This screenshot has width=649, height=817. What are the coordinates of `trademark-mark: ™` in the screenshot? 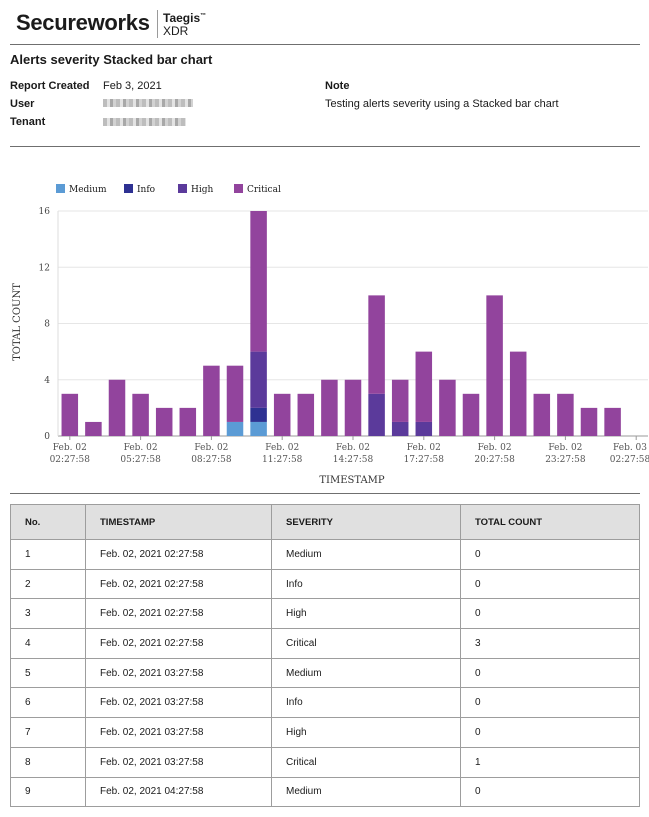 It's located at (203, 16).